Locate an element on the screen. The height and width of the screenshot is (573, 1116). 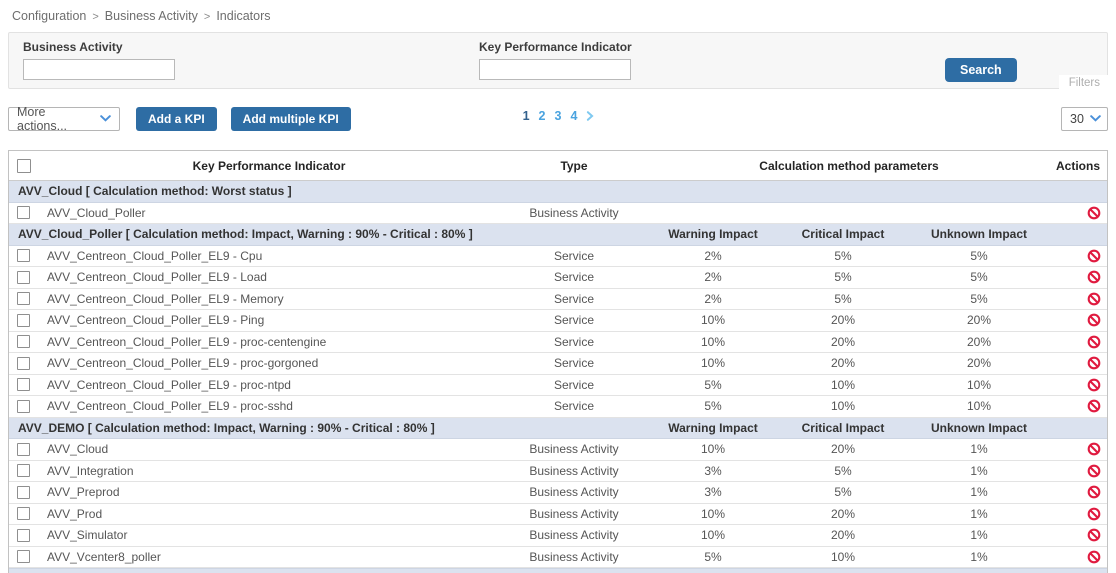
warning-impact-value: 10% is located at coordinates (713, 363).